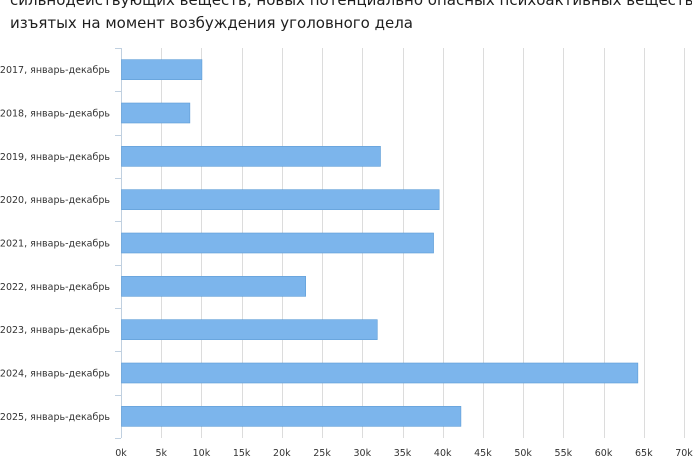 Image resolution: width=700 pixels, height=466 pixels. Describe the element at coordinates (443, 453) in the screenshot. I see `x-tick-label: 40k` at that location.